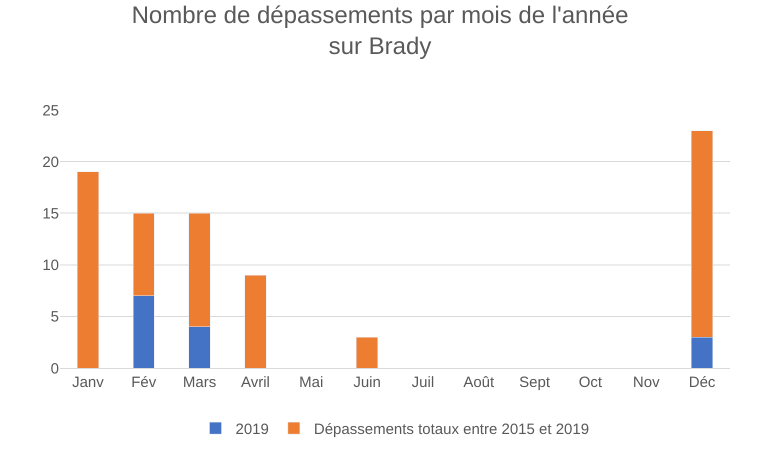 This screenshot has height=457, width=760. What do you see at coordinates (479, 382) in the screenshot?
I see `x-tick-label: Août` at bounding box center [479, 382].